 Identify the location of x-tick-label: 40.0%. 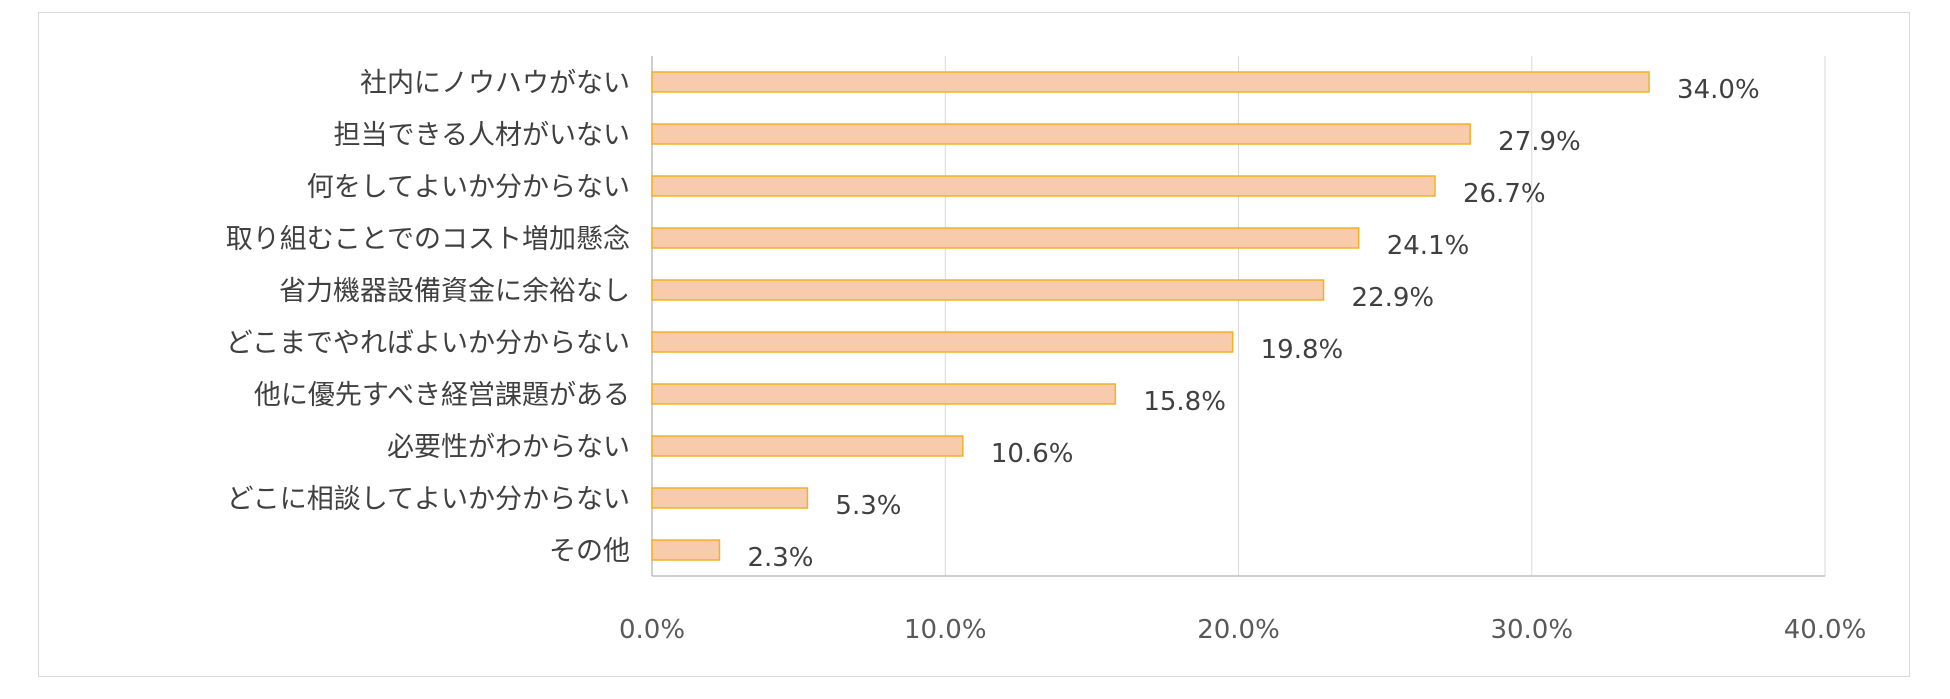
(1825, 630).